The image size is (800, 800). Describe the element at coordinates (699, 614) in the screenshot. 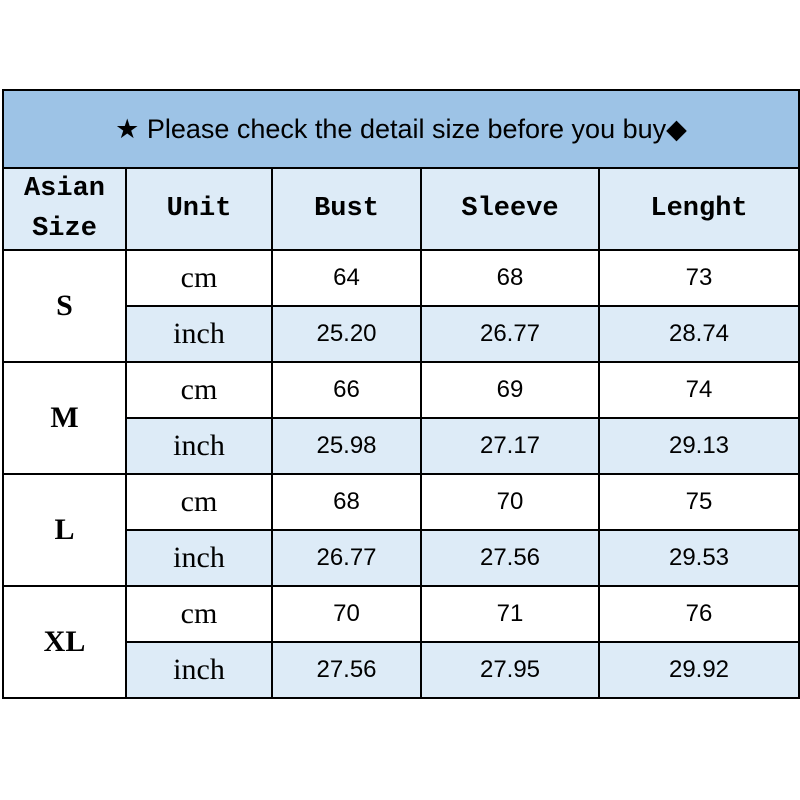

I see `length-cell: 76` at that location.